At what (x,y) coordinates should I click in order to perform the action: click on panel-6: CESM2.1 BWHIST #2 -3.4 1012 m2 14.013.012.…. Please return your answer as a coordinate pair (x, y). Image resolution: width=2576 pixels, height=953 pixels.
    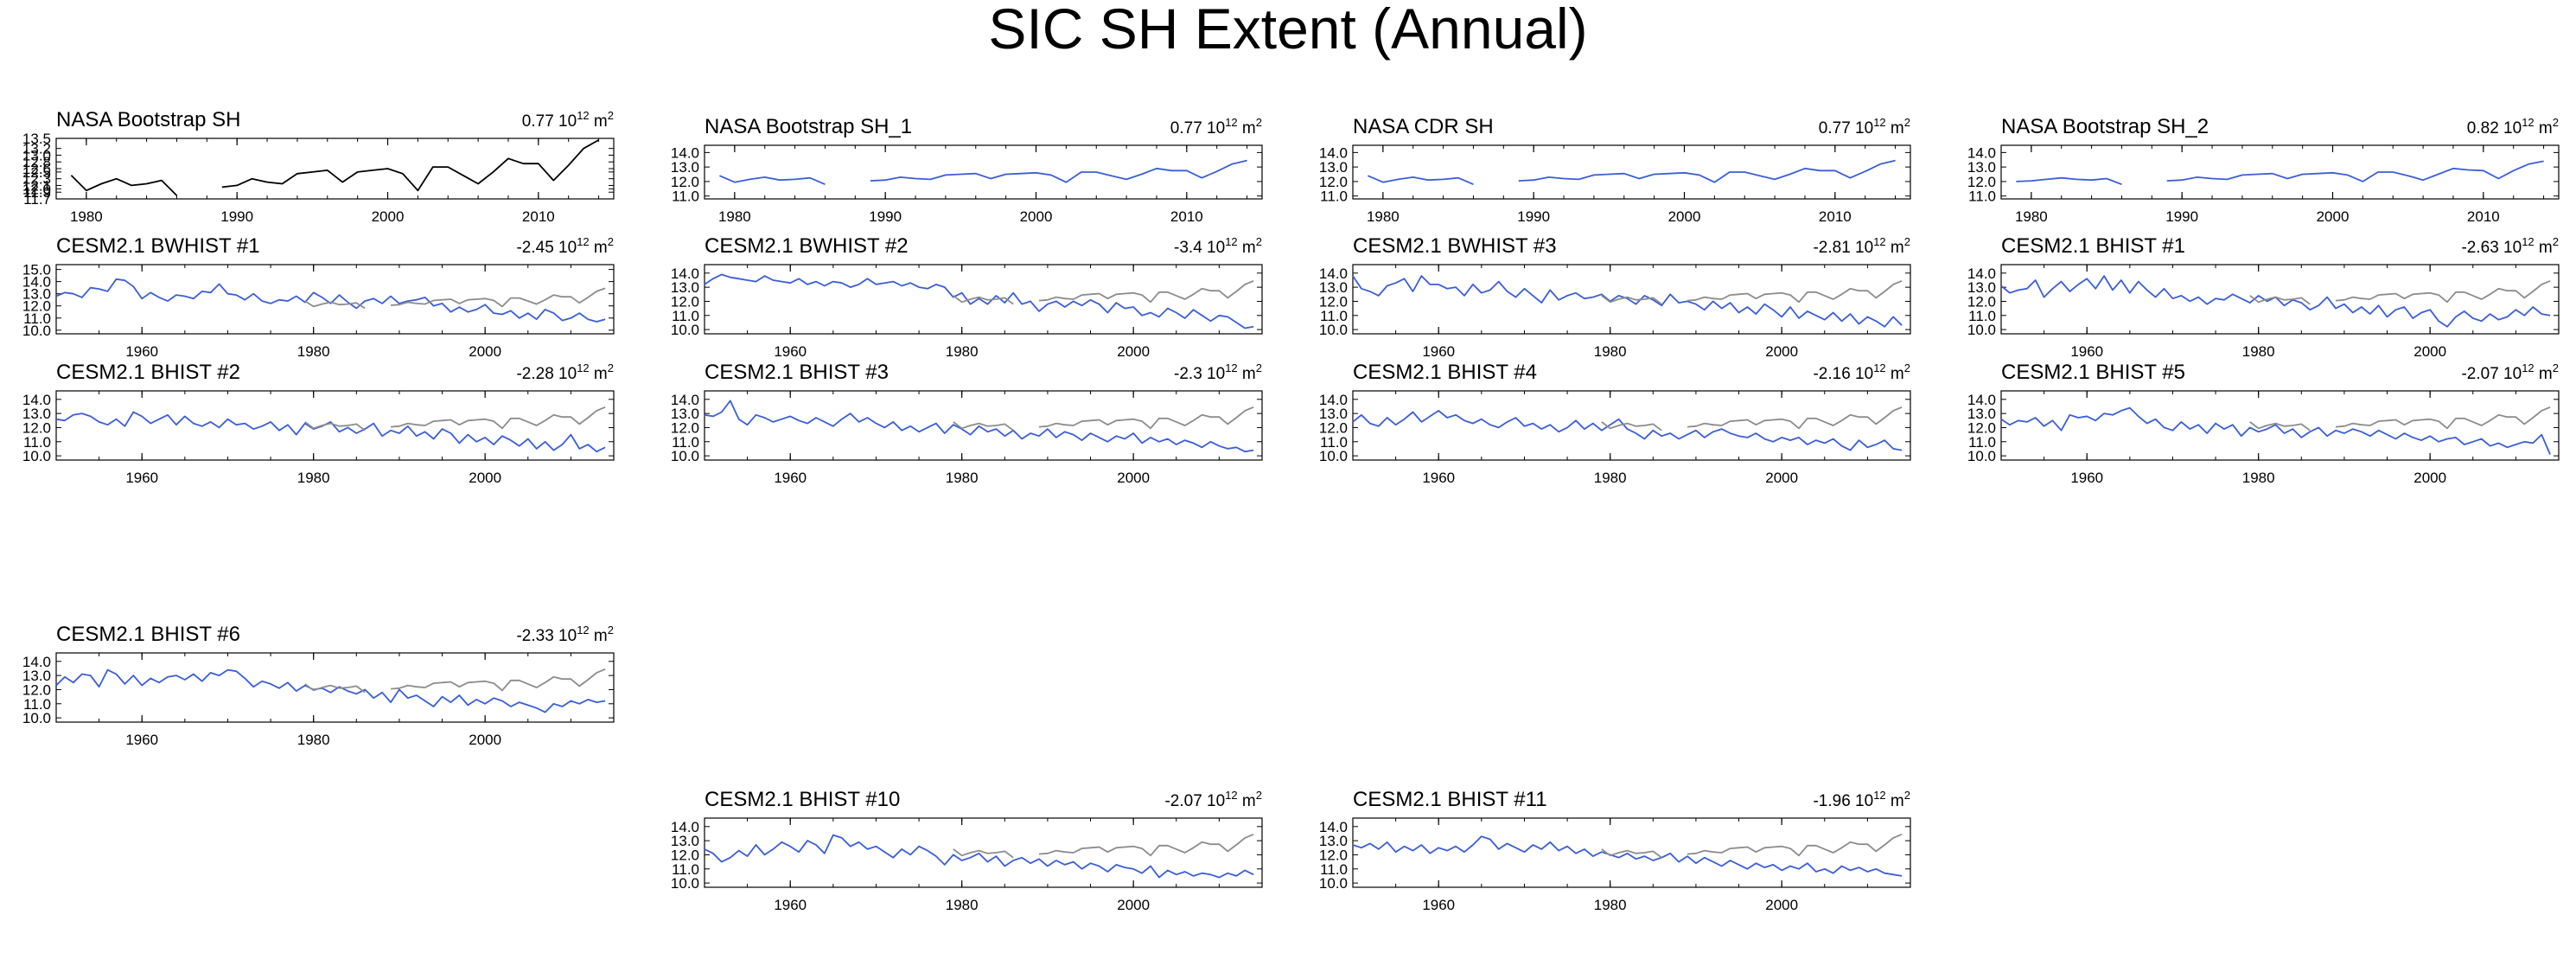
    Looking at the image, I should click on (967, 297).